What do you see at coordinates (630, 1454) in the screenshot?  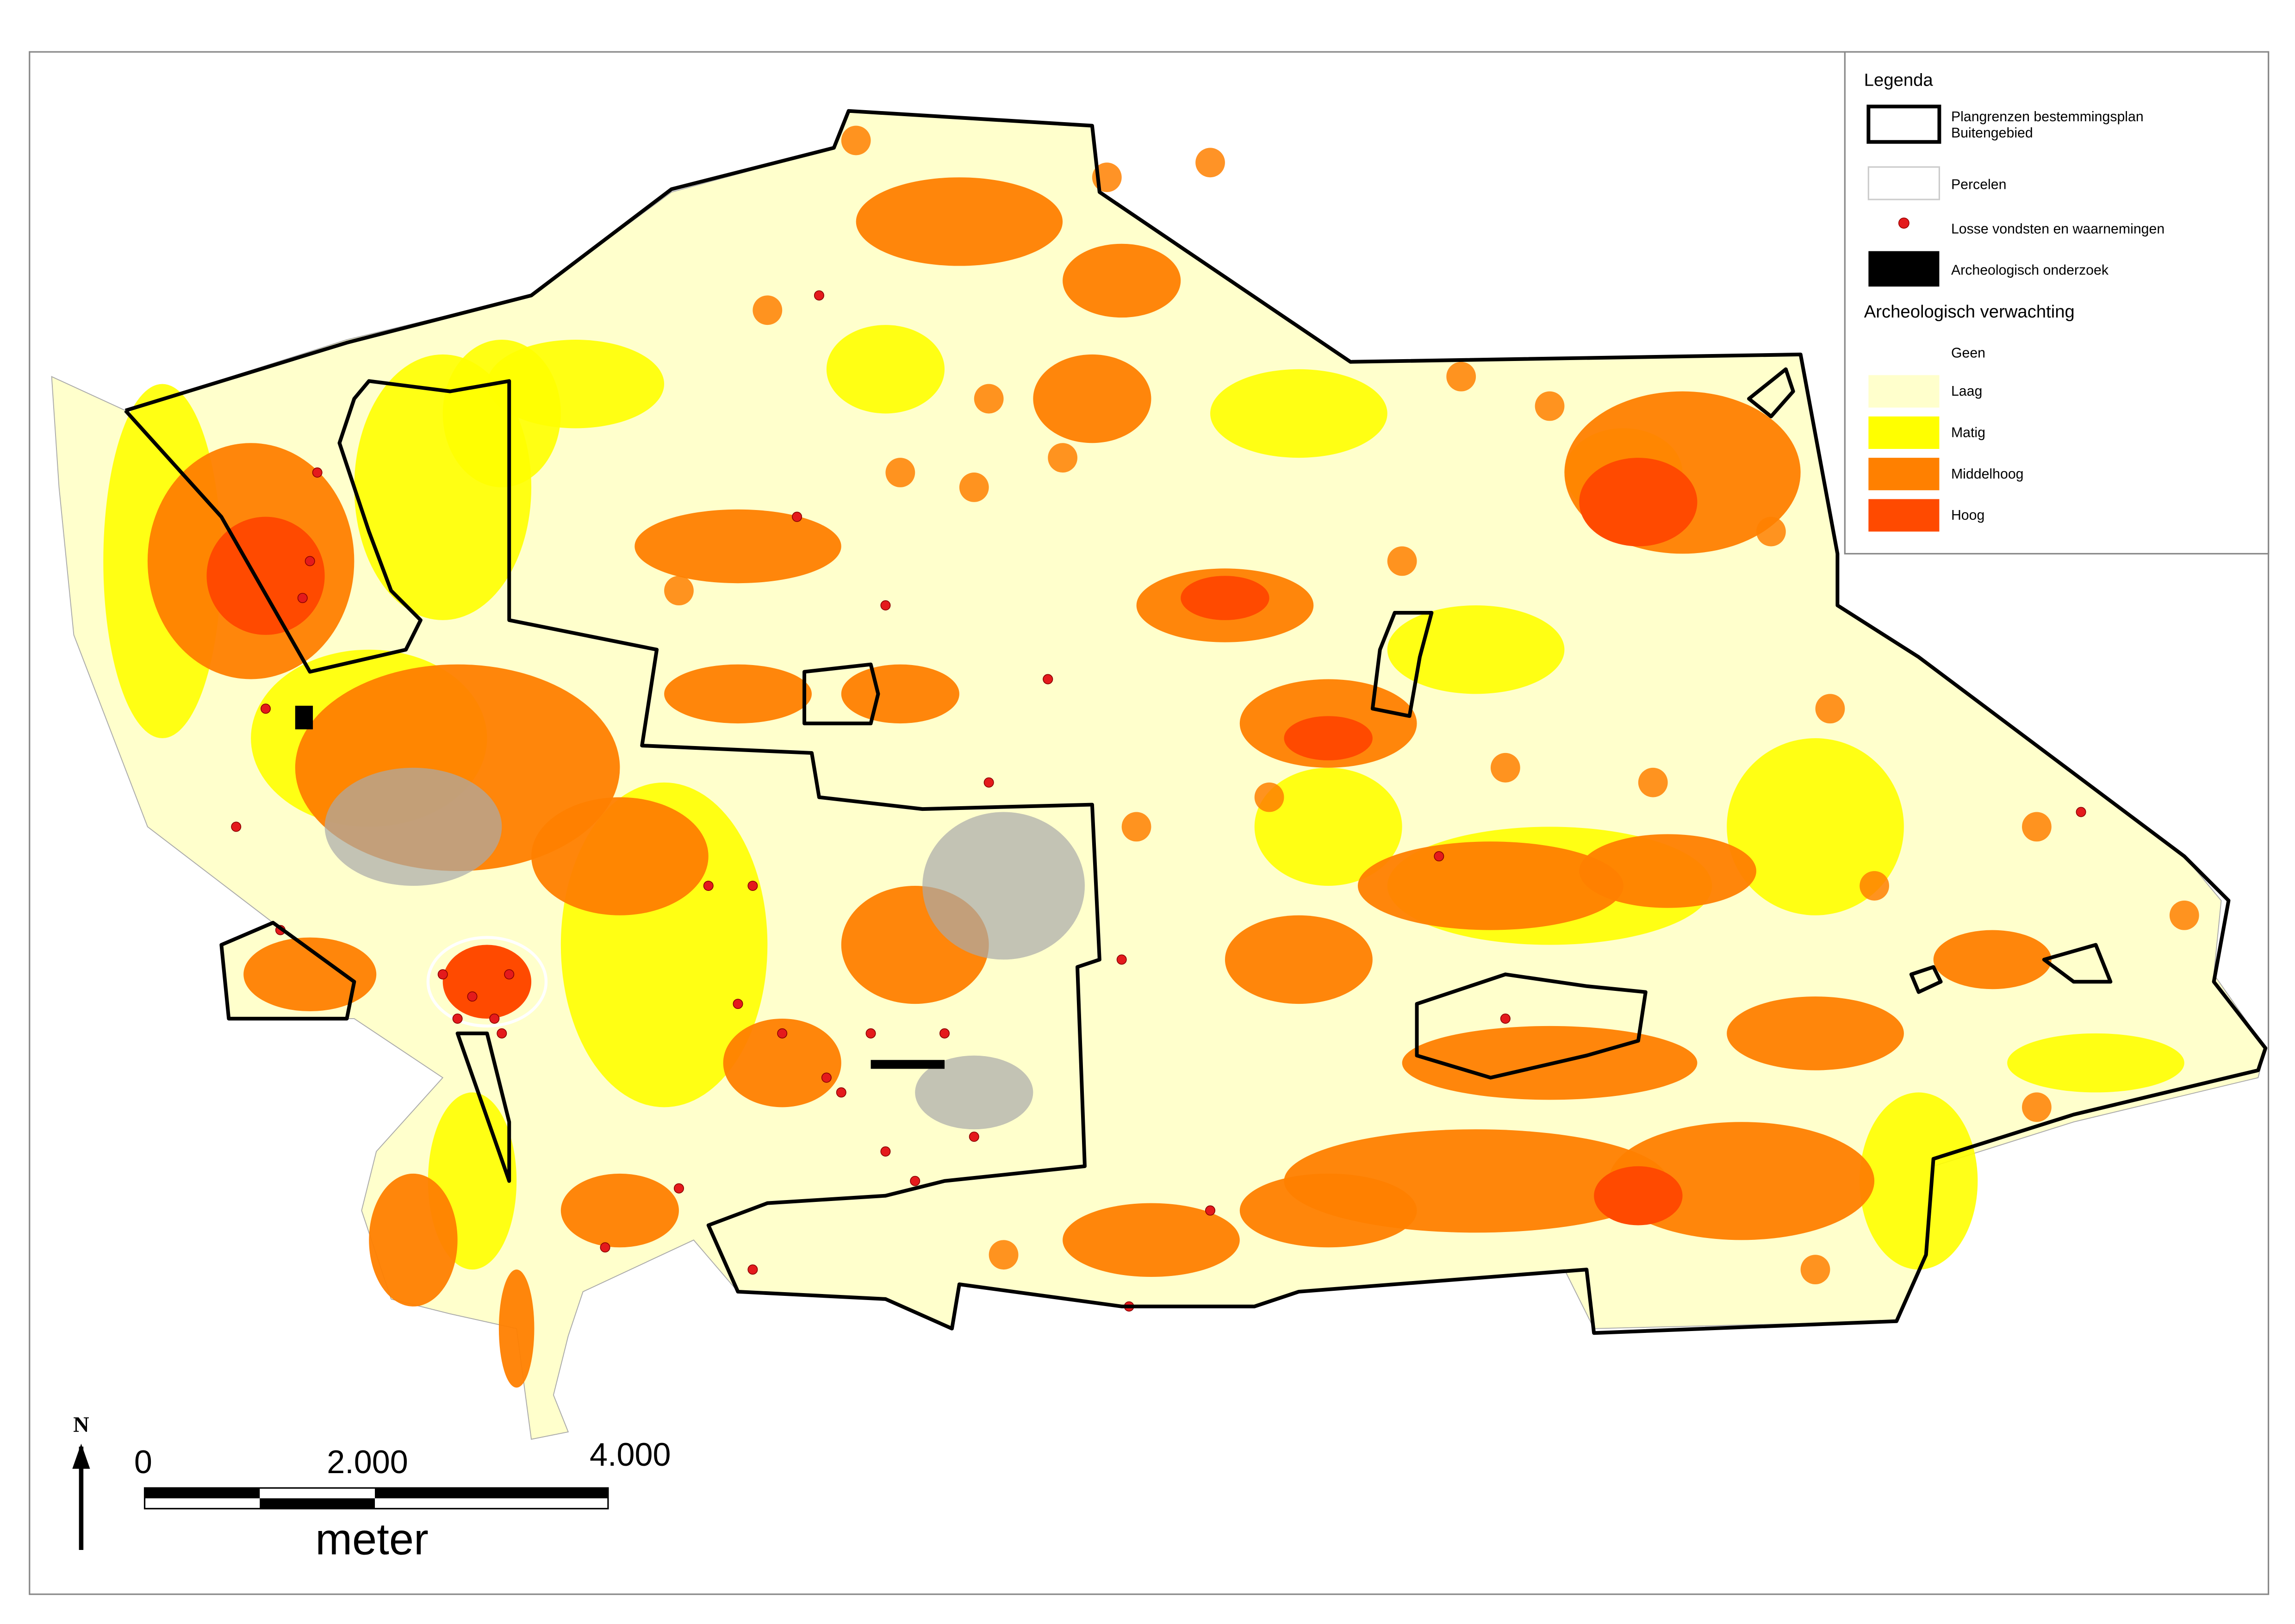 I see `scale-label: 4.000` at bounding box center [630, 1454].